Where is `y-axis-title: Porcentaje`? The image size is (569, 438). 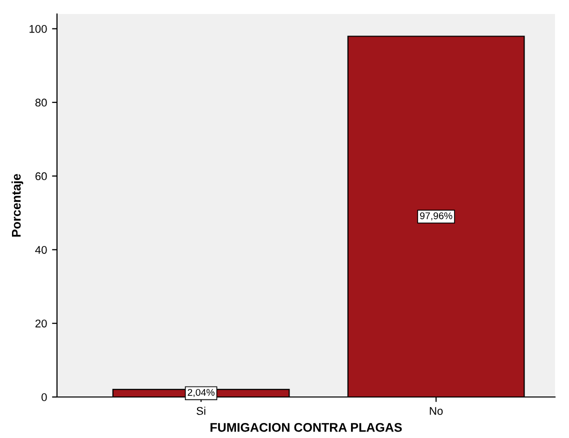
y-axis-title: Porcentaje is located at coordinates (18, 205).